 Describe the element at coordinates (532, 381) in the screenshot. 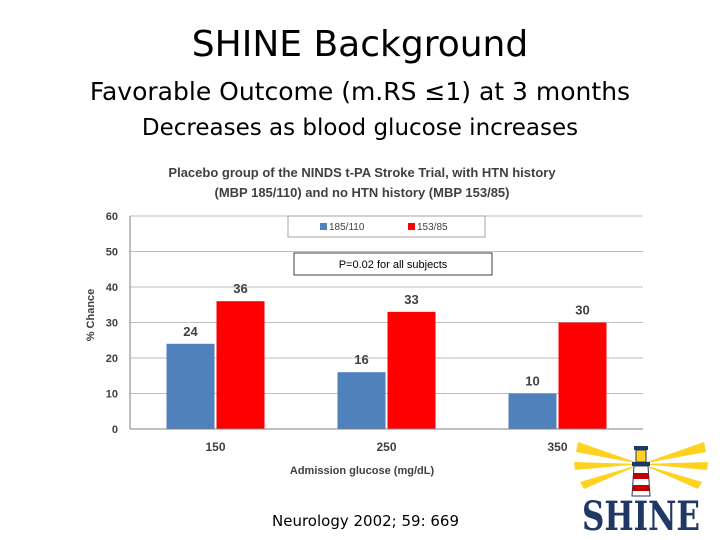

I see `data-label: 10` at that location.